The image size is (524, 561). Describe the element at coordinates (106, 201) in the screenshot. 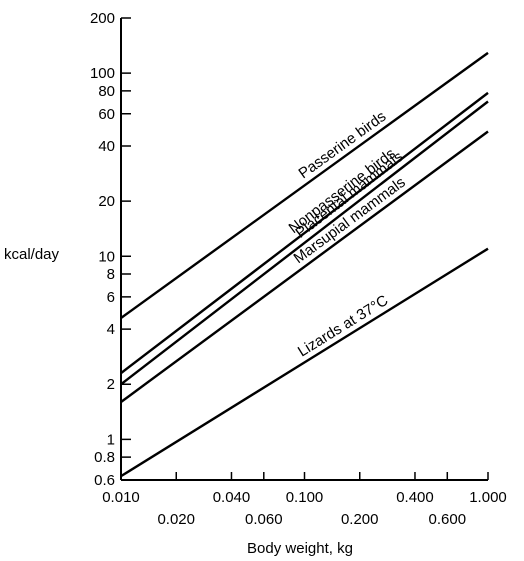

I see `y-tick-label: 20` at that location.